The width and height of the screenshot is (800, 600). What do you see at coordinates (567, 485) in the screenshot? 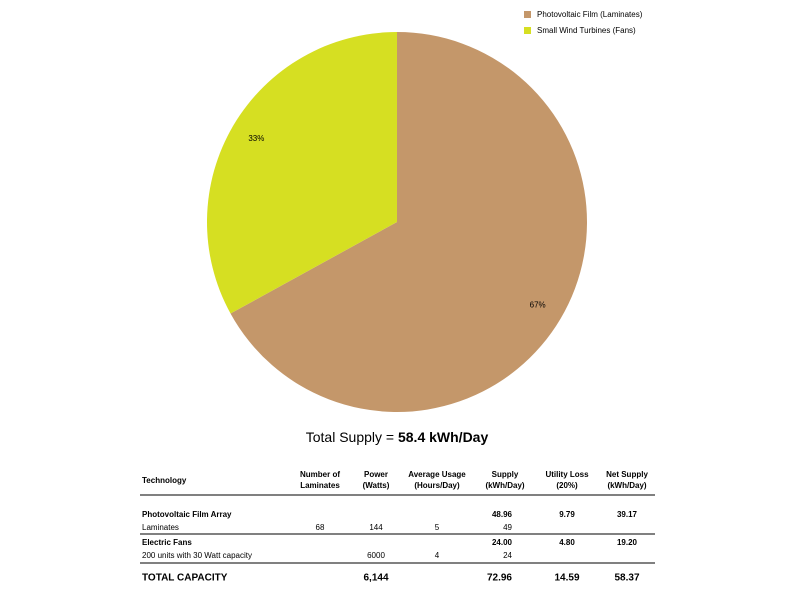
I see `column-header: (20%)` at bounding box center [567, 485].